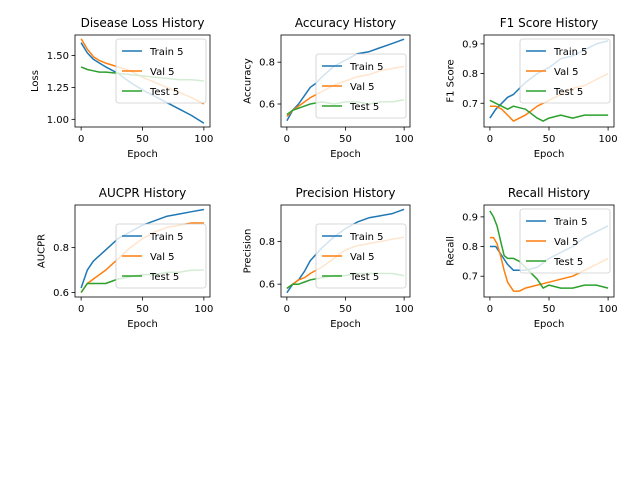 The width and height of the screenshot is (640, 480). What do you see at coordinates (450, 80) in the screenshot?
I see `y-axis-label: F1 Score` at bounding box center [450, 80].